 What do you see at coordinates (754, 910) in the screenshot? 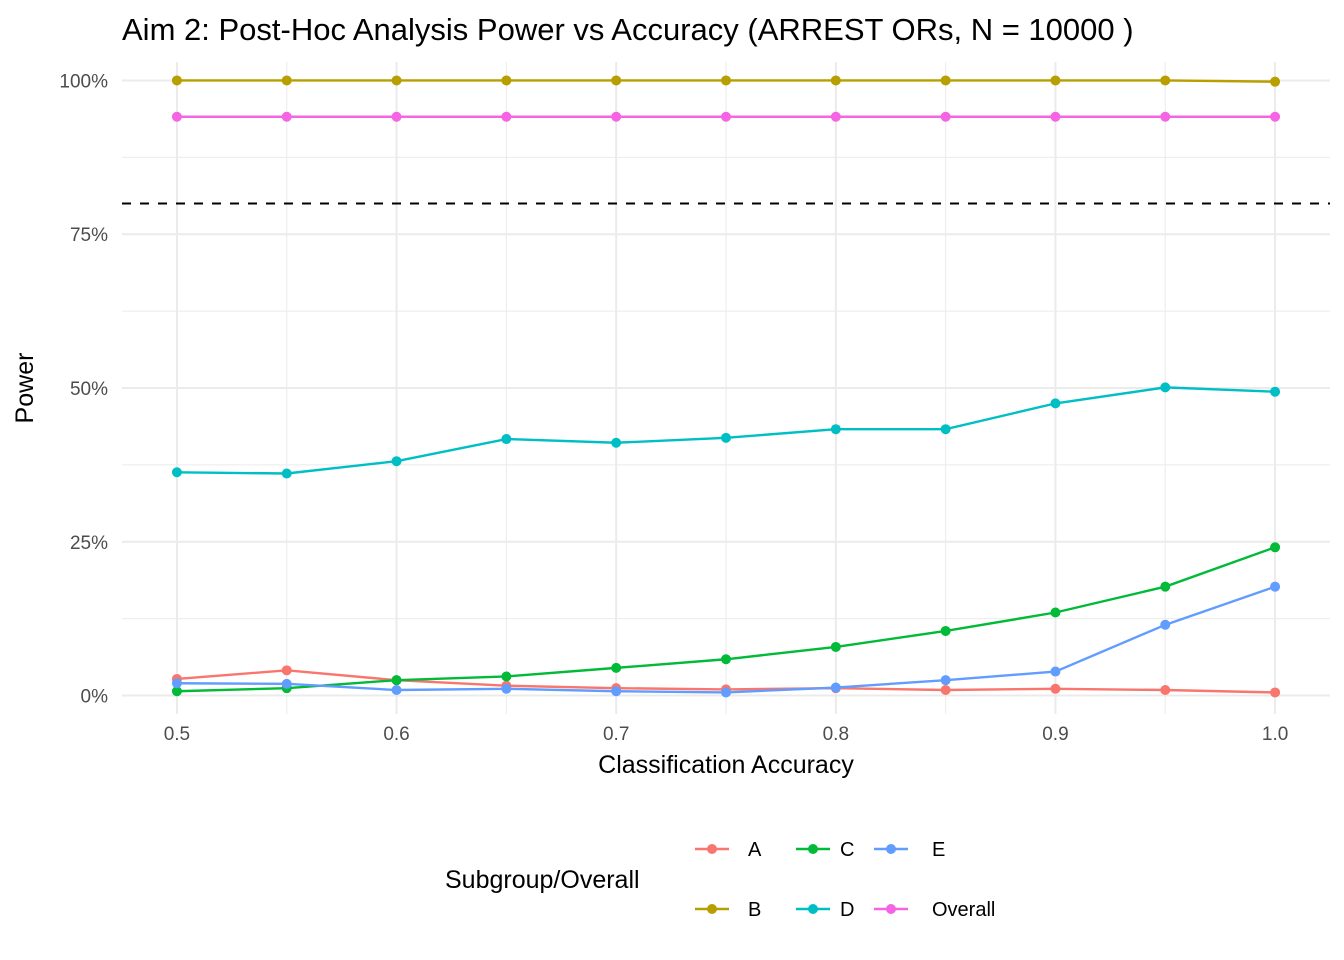
I see `legend-label: B` at bounding box center [754, 910].